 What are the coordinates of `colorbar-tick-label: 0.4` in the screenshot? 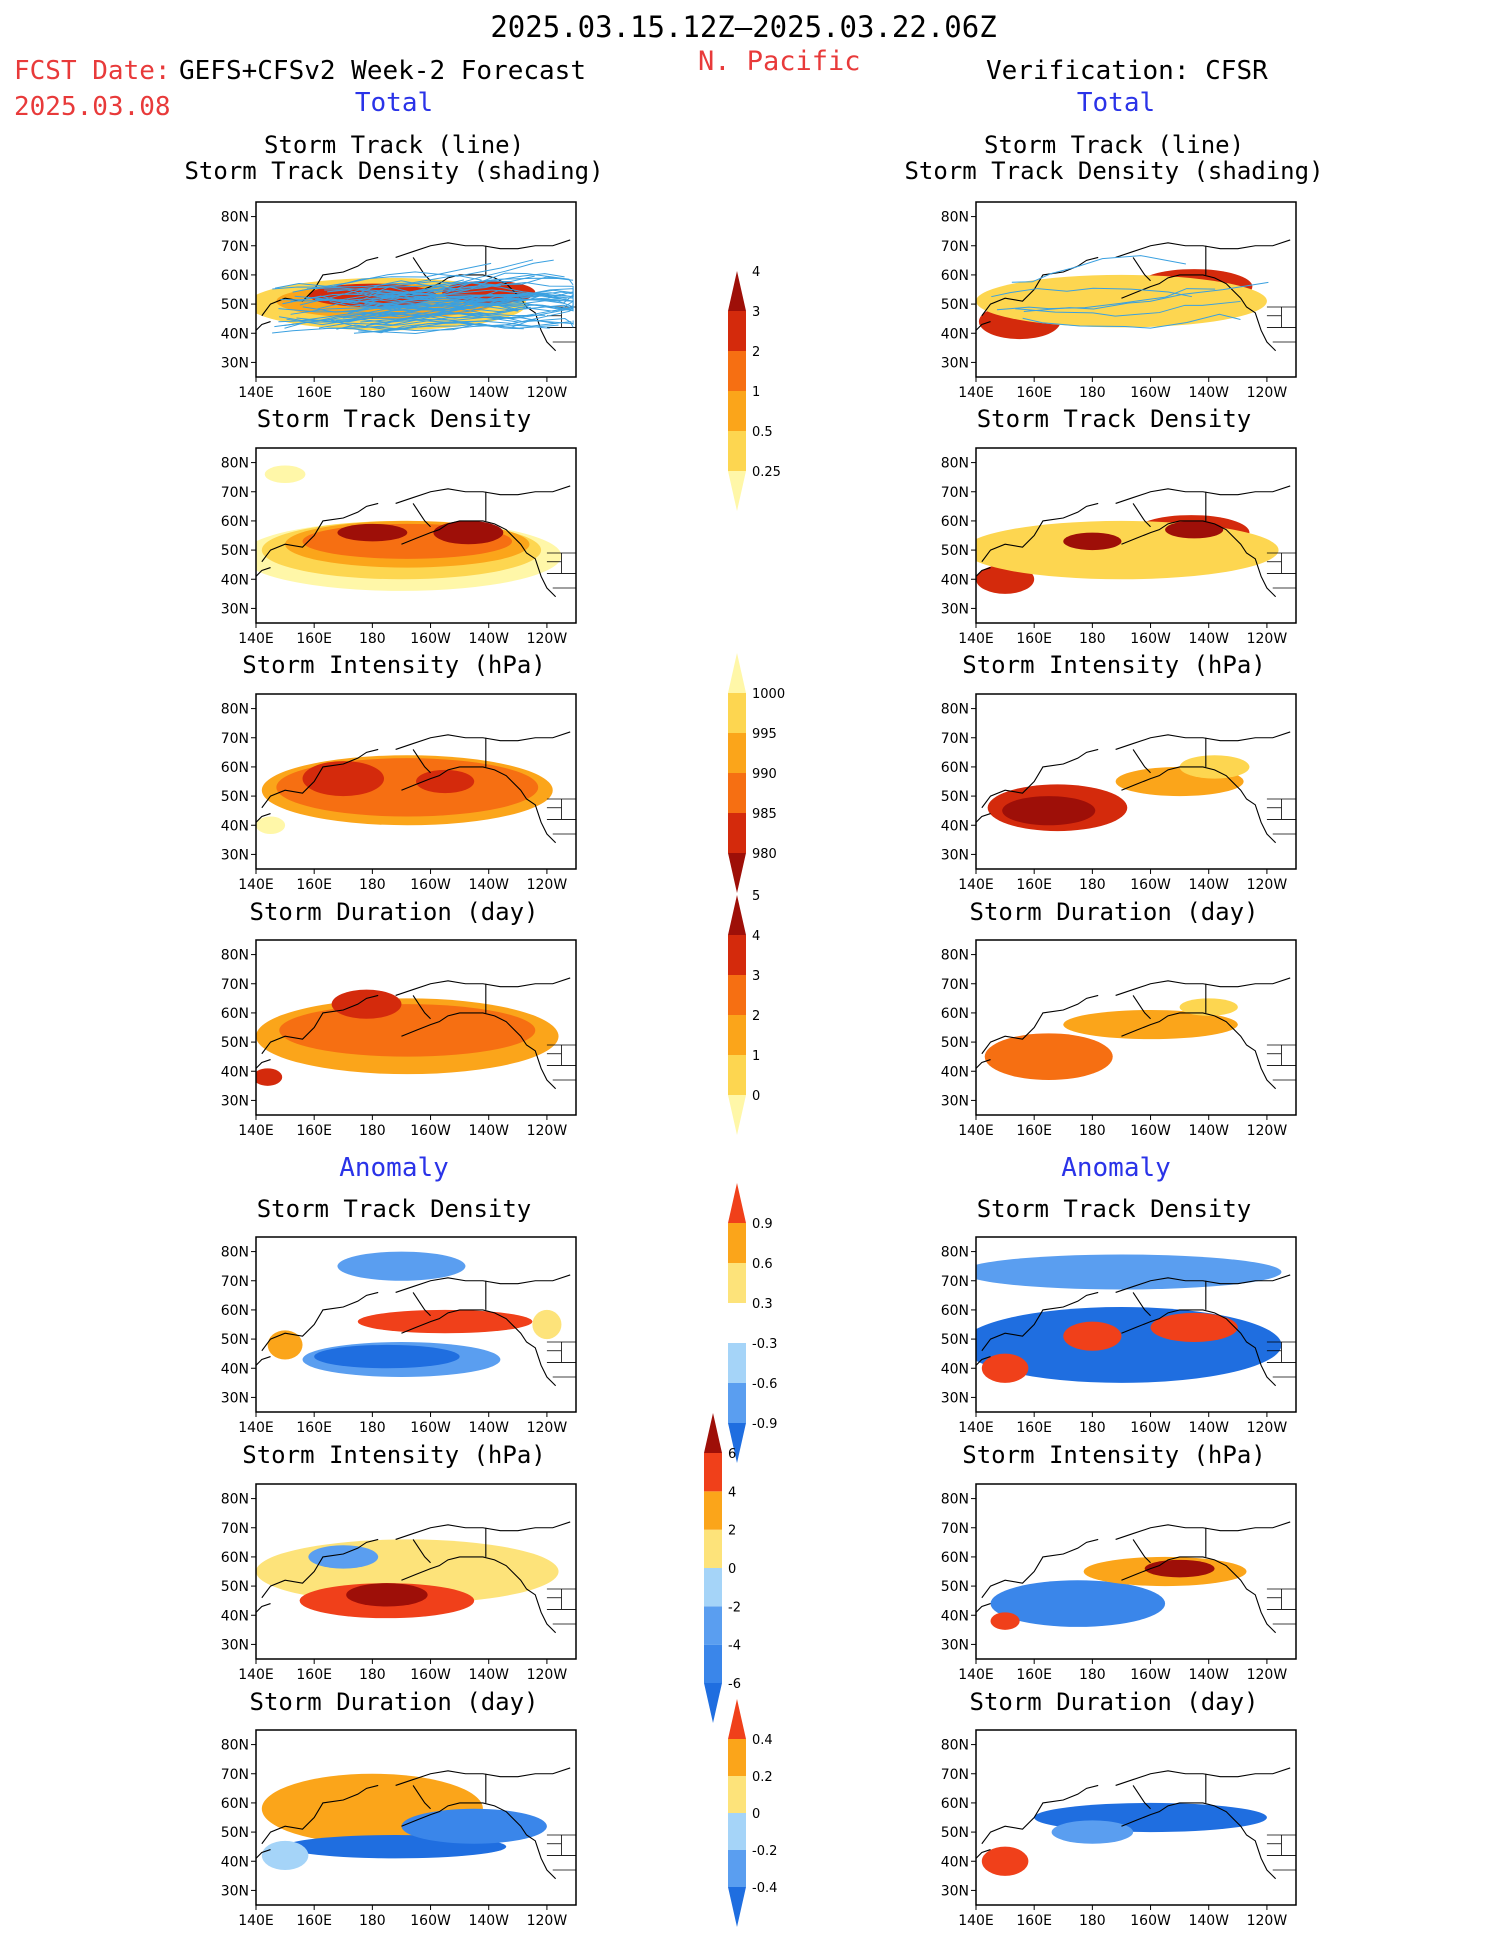 It's located at (762, 1740).